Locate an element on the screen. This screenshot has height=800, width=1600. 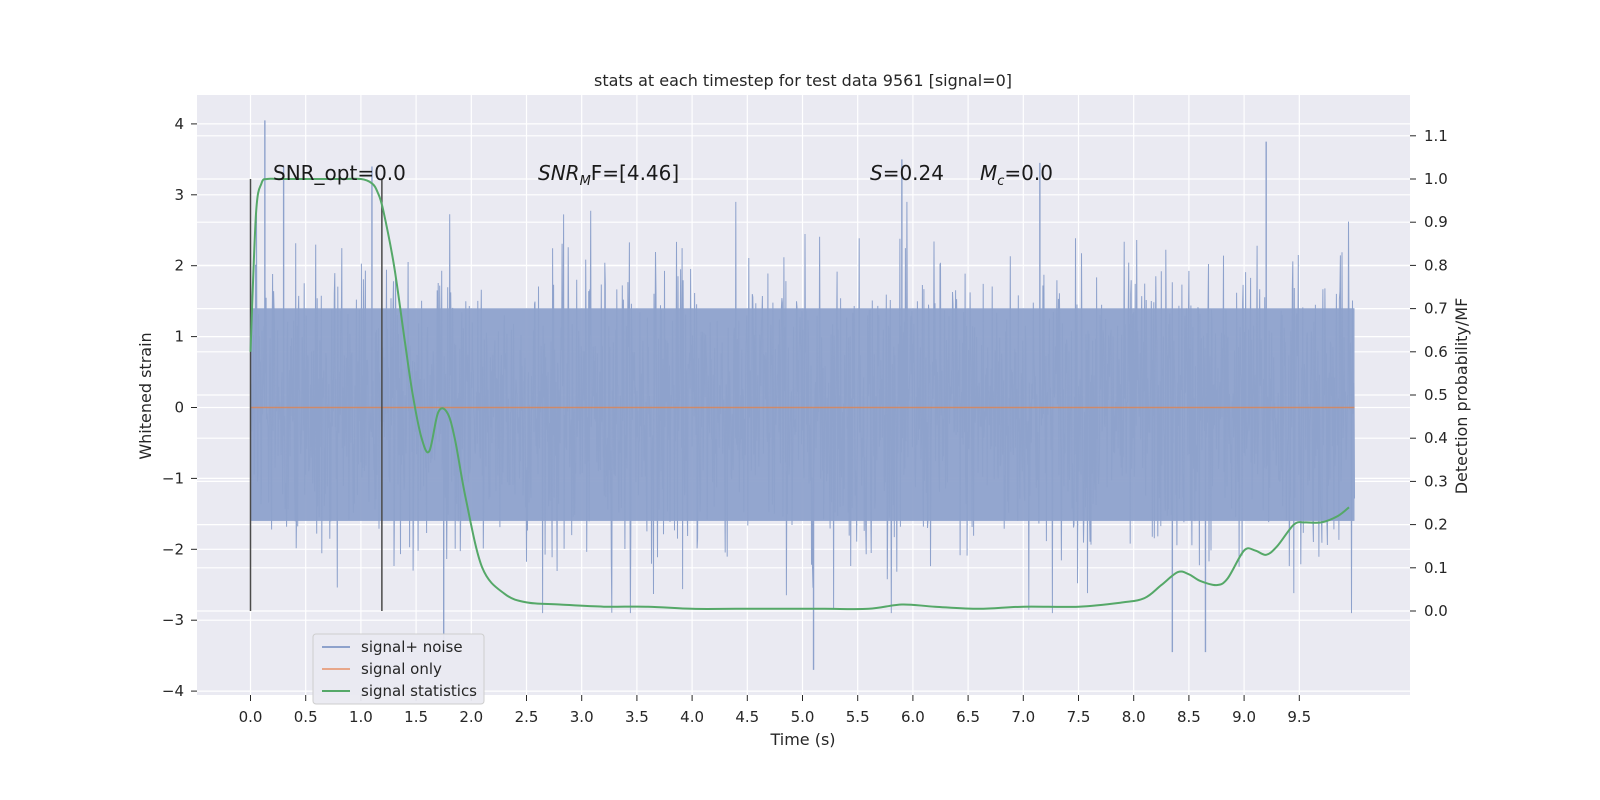
x-tick-label: 8.5 is located at coordinates (1189, 717).